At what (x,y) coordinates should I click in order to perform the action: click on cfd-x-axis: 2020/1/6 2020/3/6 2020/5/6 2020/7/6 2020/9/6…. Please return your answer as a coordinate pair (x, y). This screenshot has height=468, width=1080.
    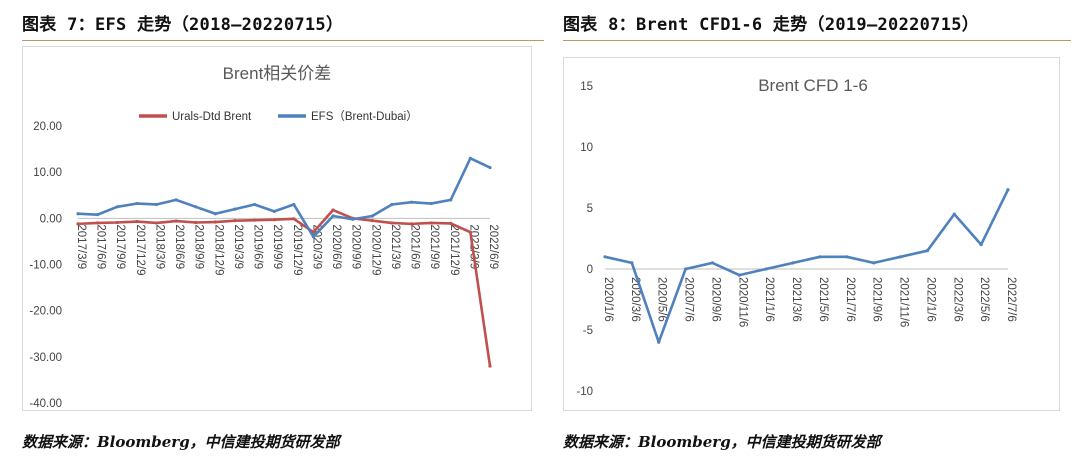
    Looking at the image, I should click on (809, 302).